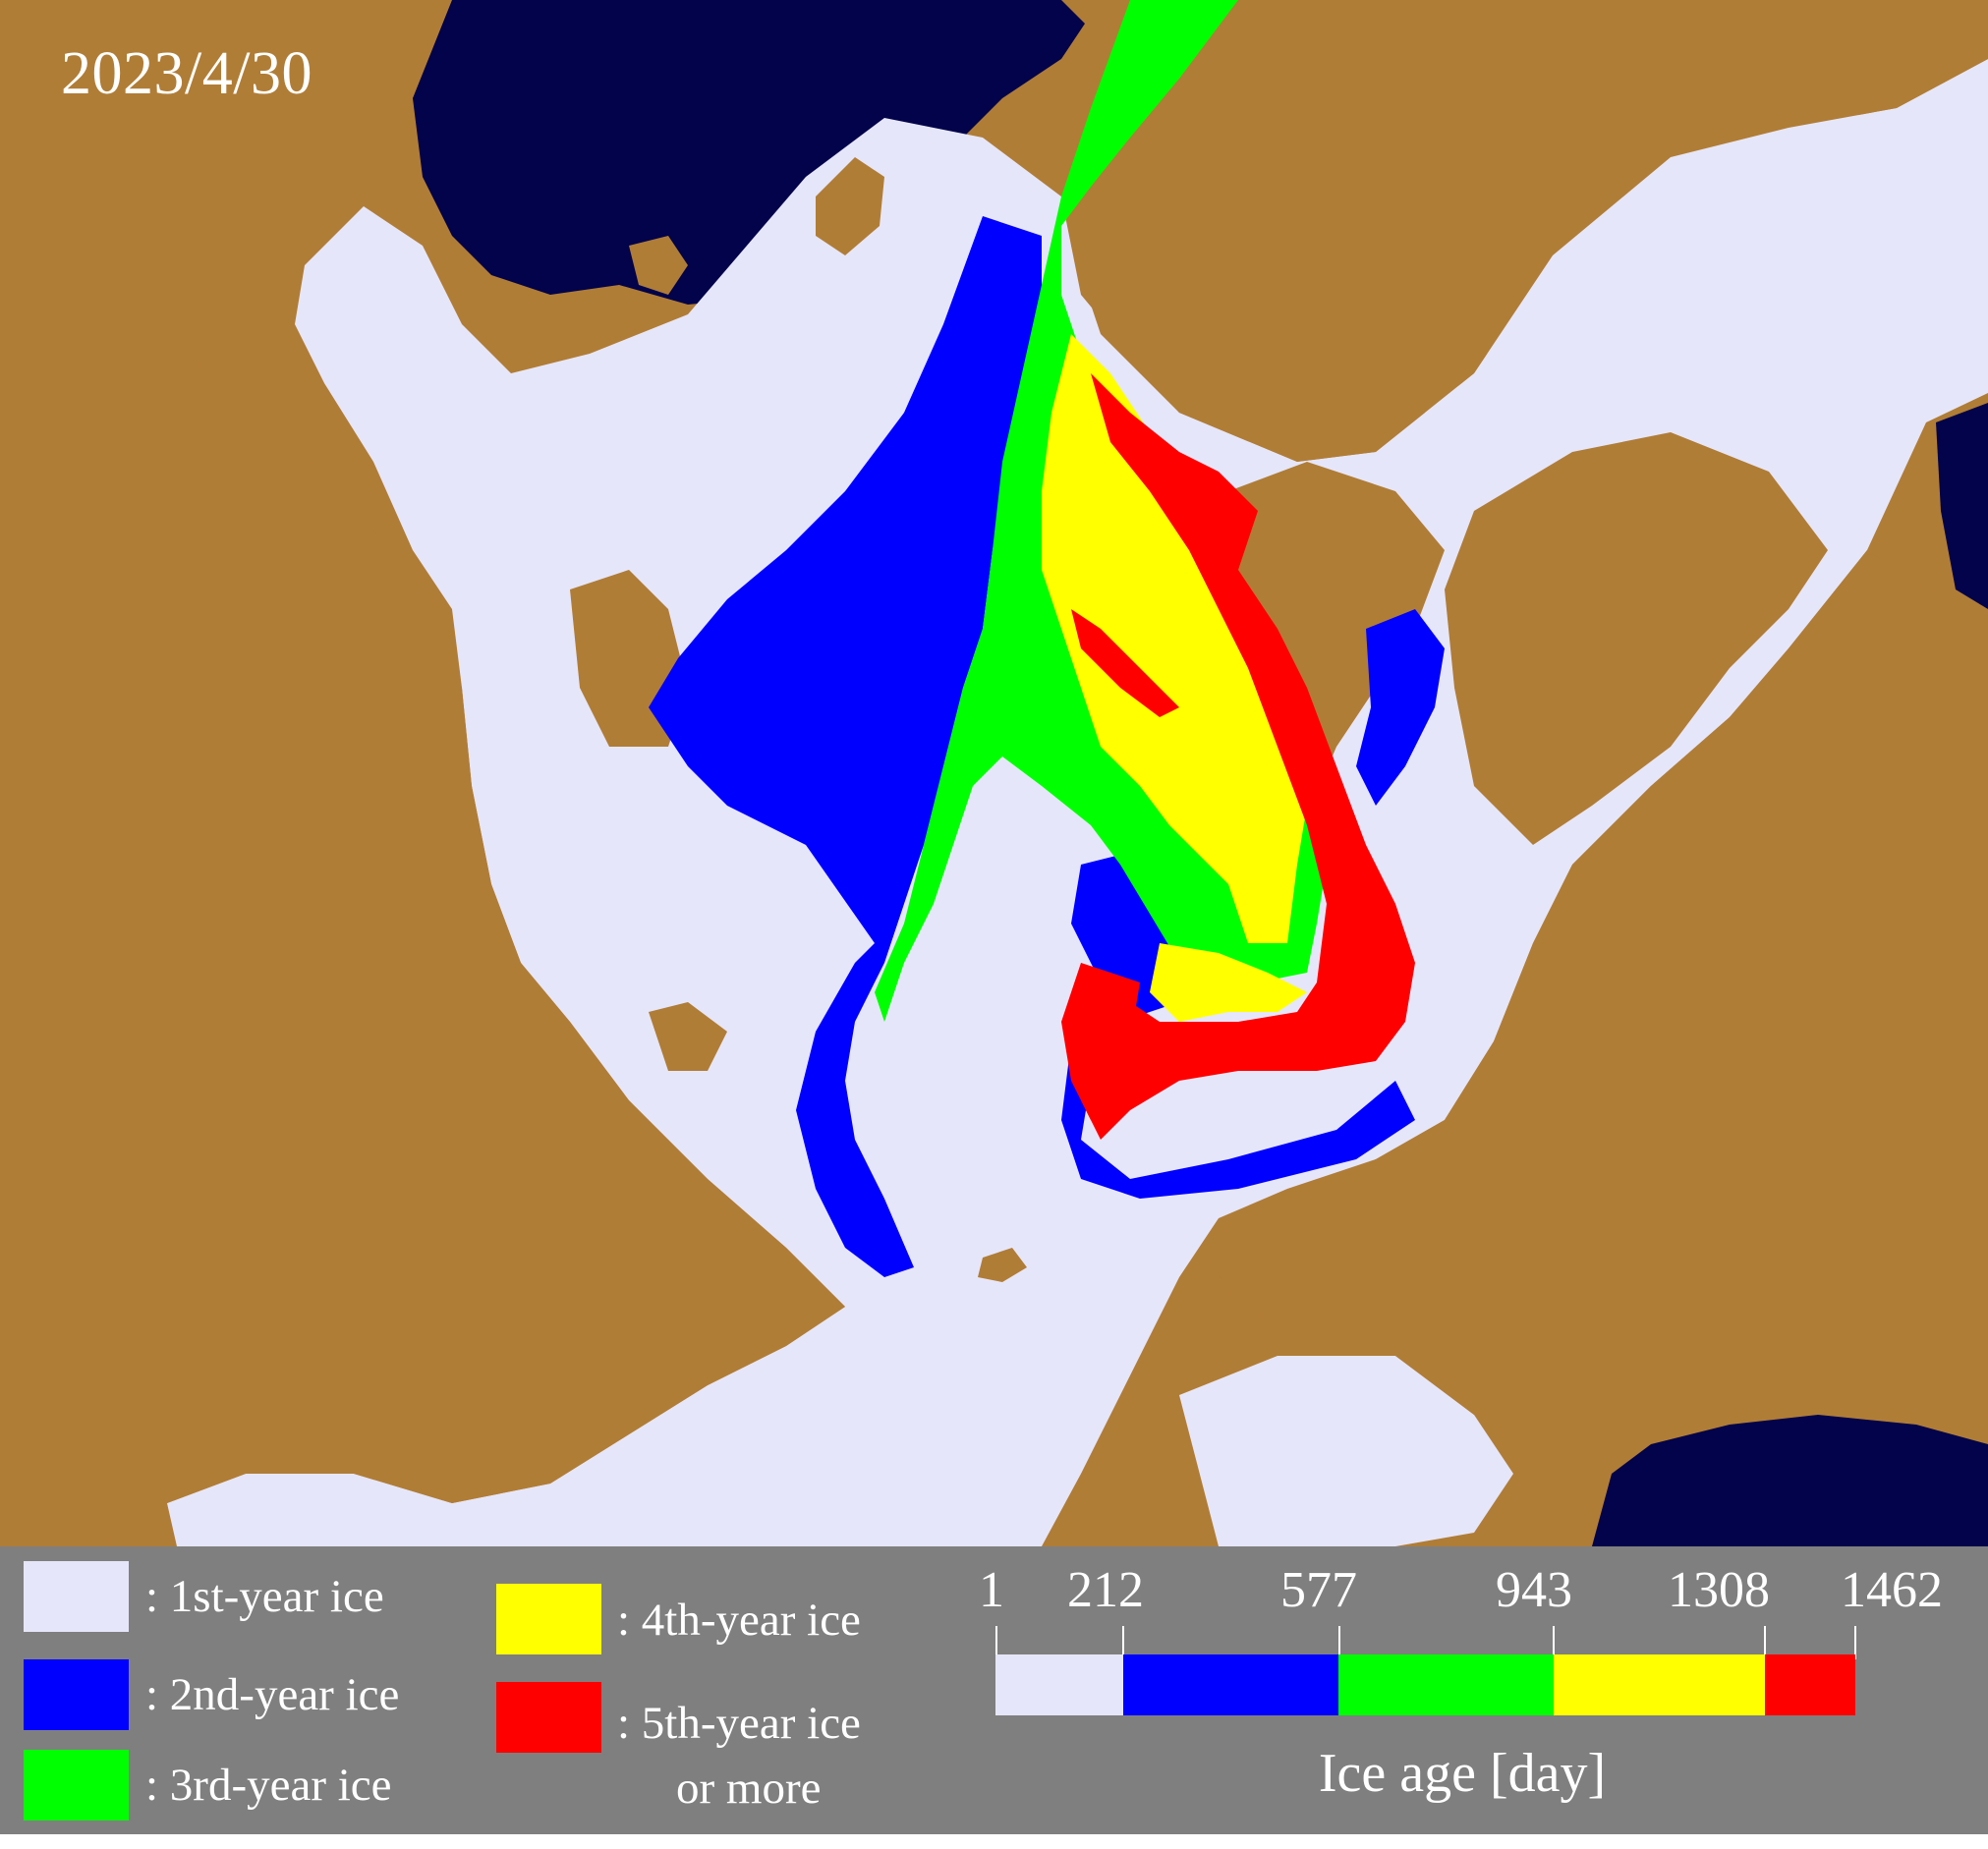  Describe the element at coordinates (739, 1723) in the screenshot. I see `legend-fifth-year-label: : 5th-year ice` at that location.